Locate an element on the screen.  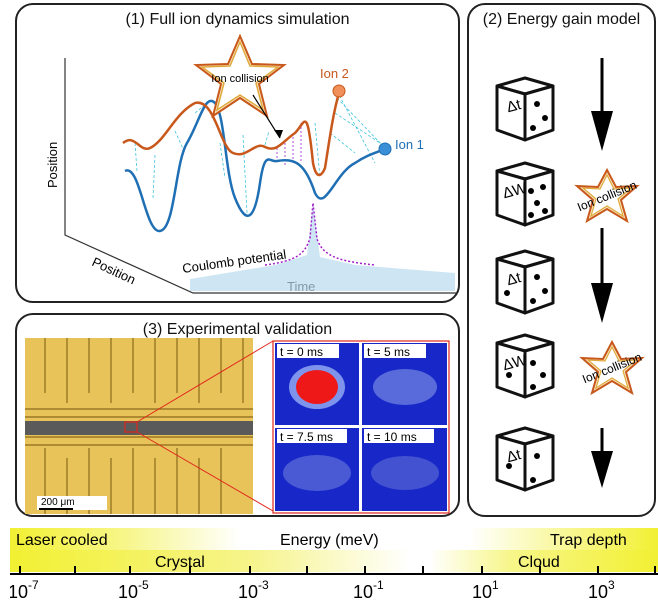
band-trap-depth is located at coordinates (564, 539).